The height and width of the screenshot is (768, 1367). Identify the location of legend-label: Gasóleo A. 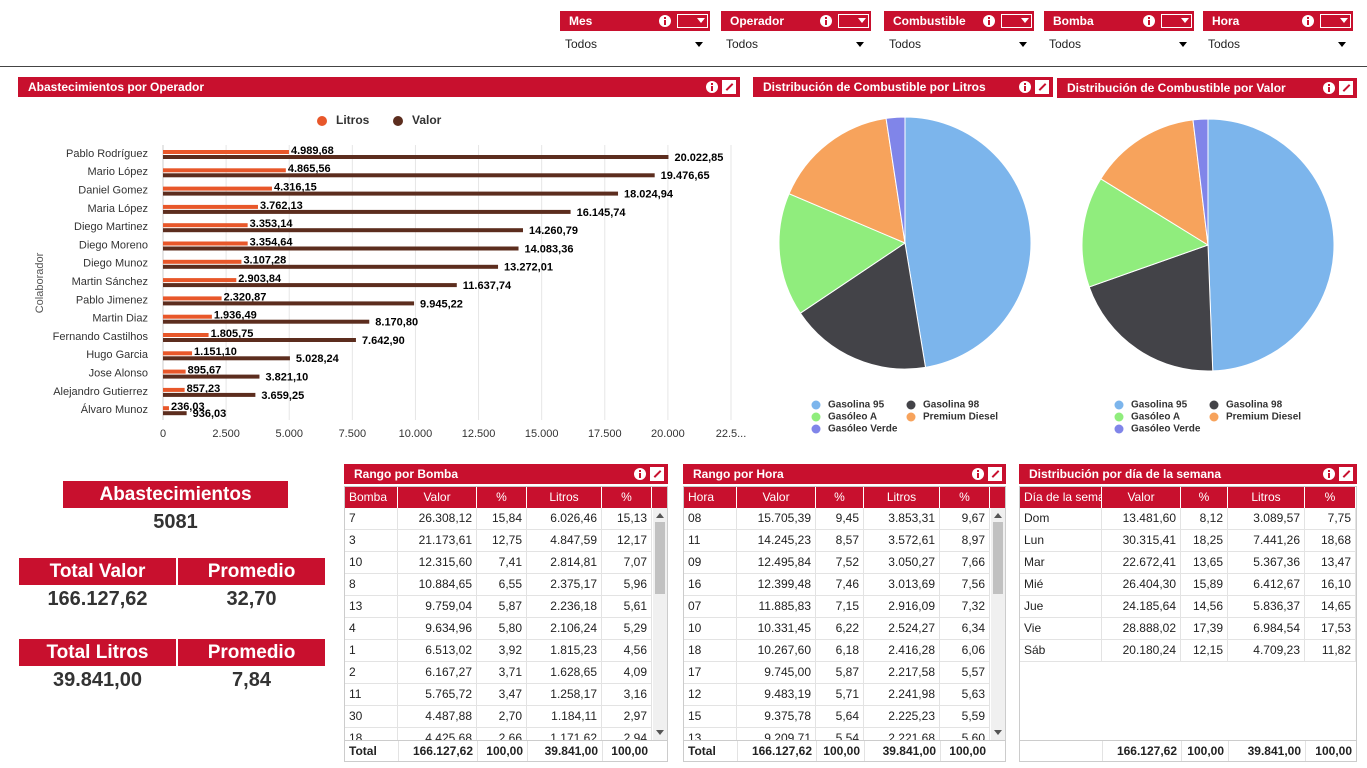
(1155, 417).